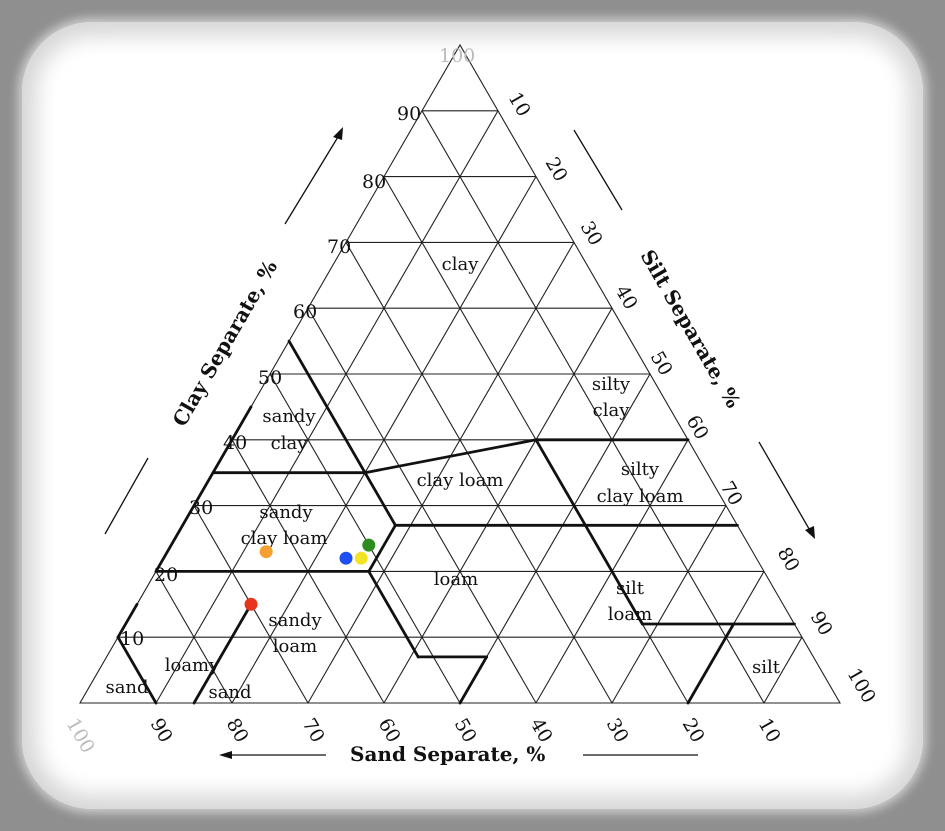  I want to click on sand-tick-10: 10, so click(769, 731).